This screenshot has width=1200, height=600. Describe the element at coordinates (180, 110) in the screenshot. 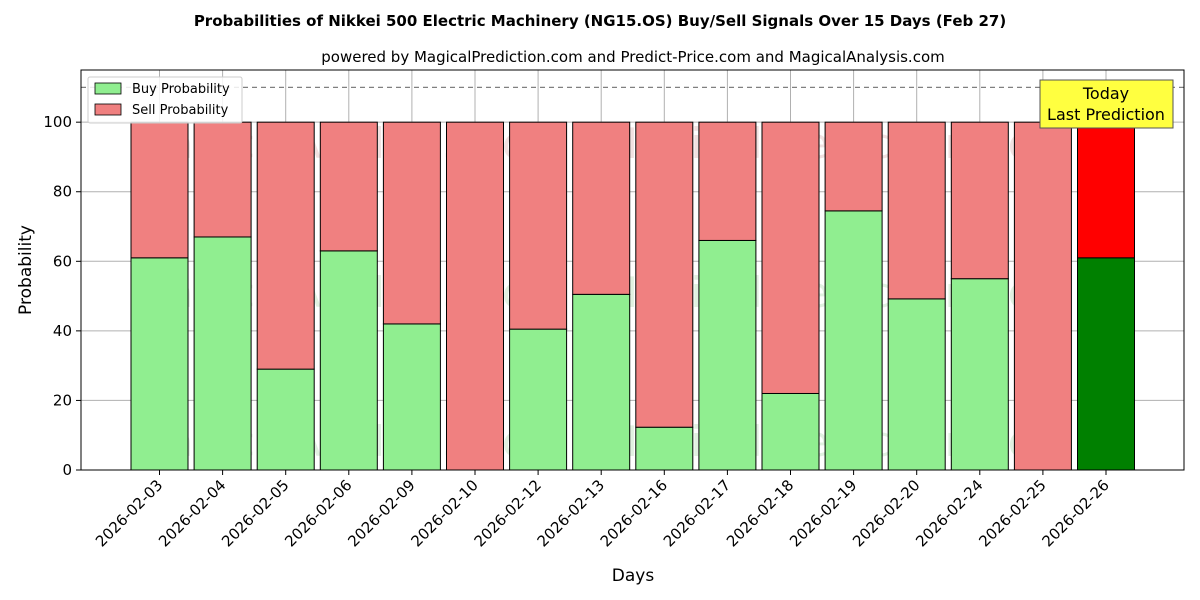

I see `legend-sell-label: Sell Probability` at that location.